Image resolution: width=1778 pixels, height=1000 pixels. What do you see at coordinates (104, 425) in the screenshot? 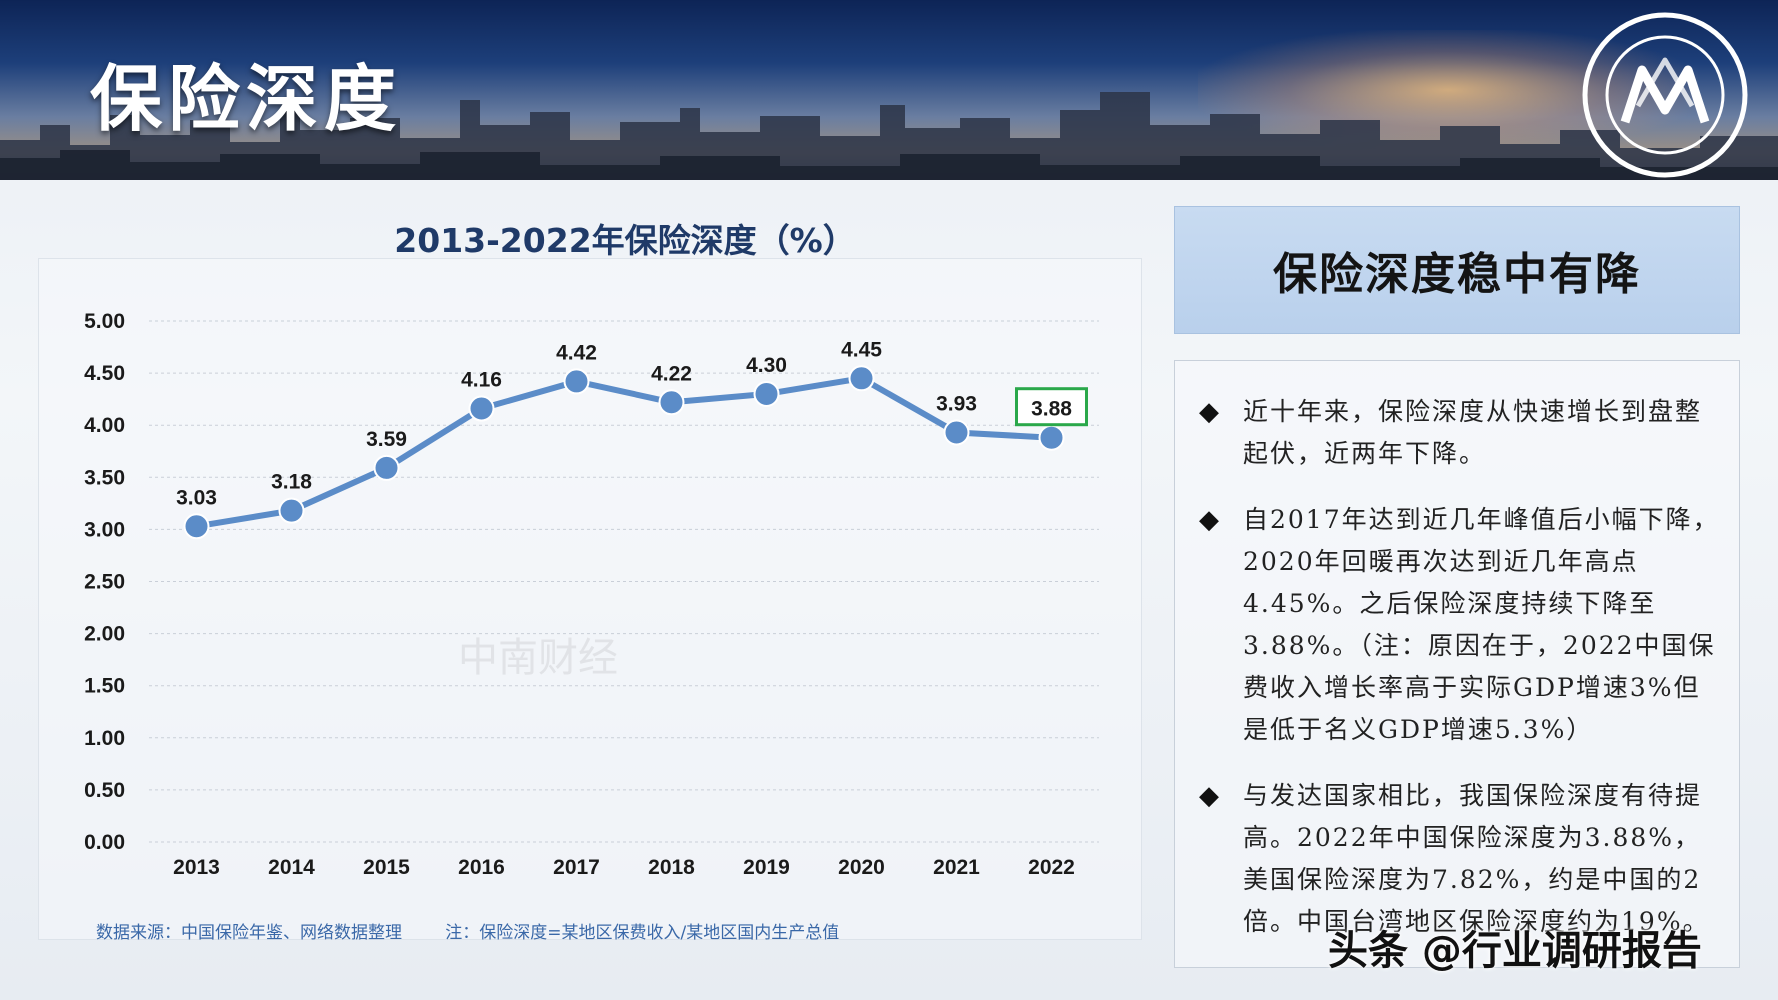
I see `y-tick-label: 4.00` at bounding box center [104, 425].